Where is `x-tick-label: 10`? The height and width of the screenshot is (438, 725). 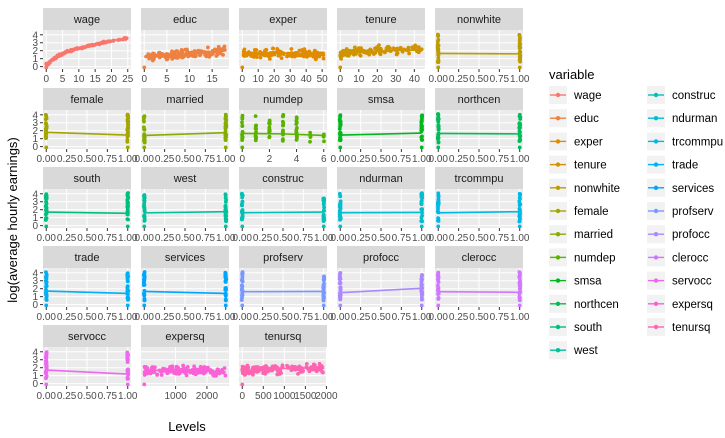 x-tick-label: 10 is located at coordinates (359, 79).